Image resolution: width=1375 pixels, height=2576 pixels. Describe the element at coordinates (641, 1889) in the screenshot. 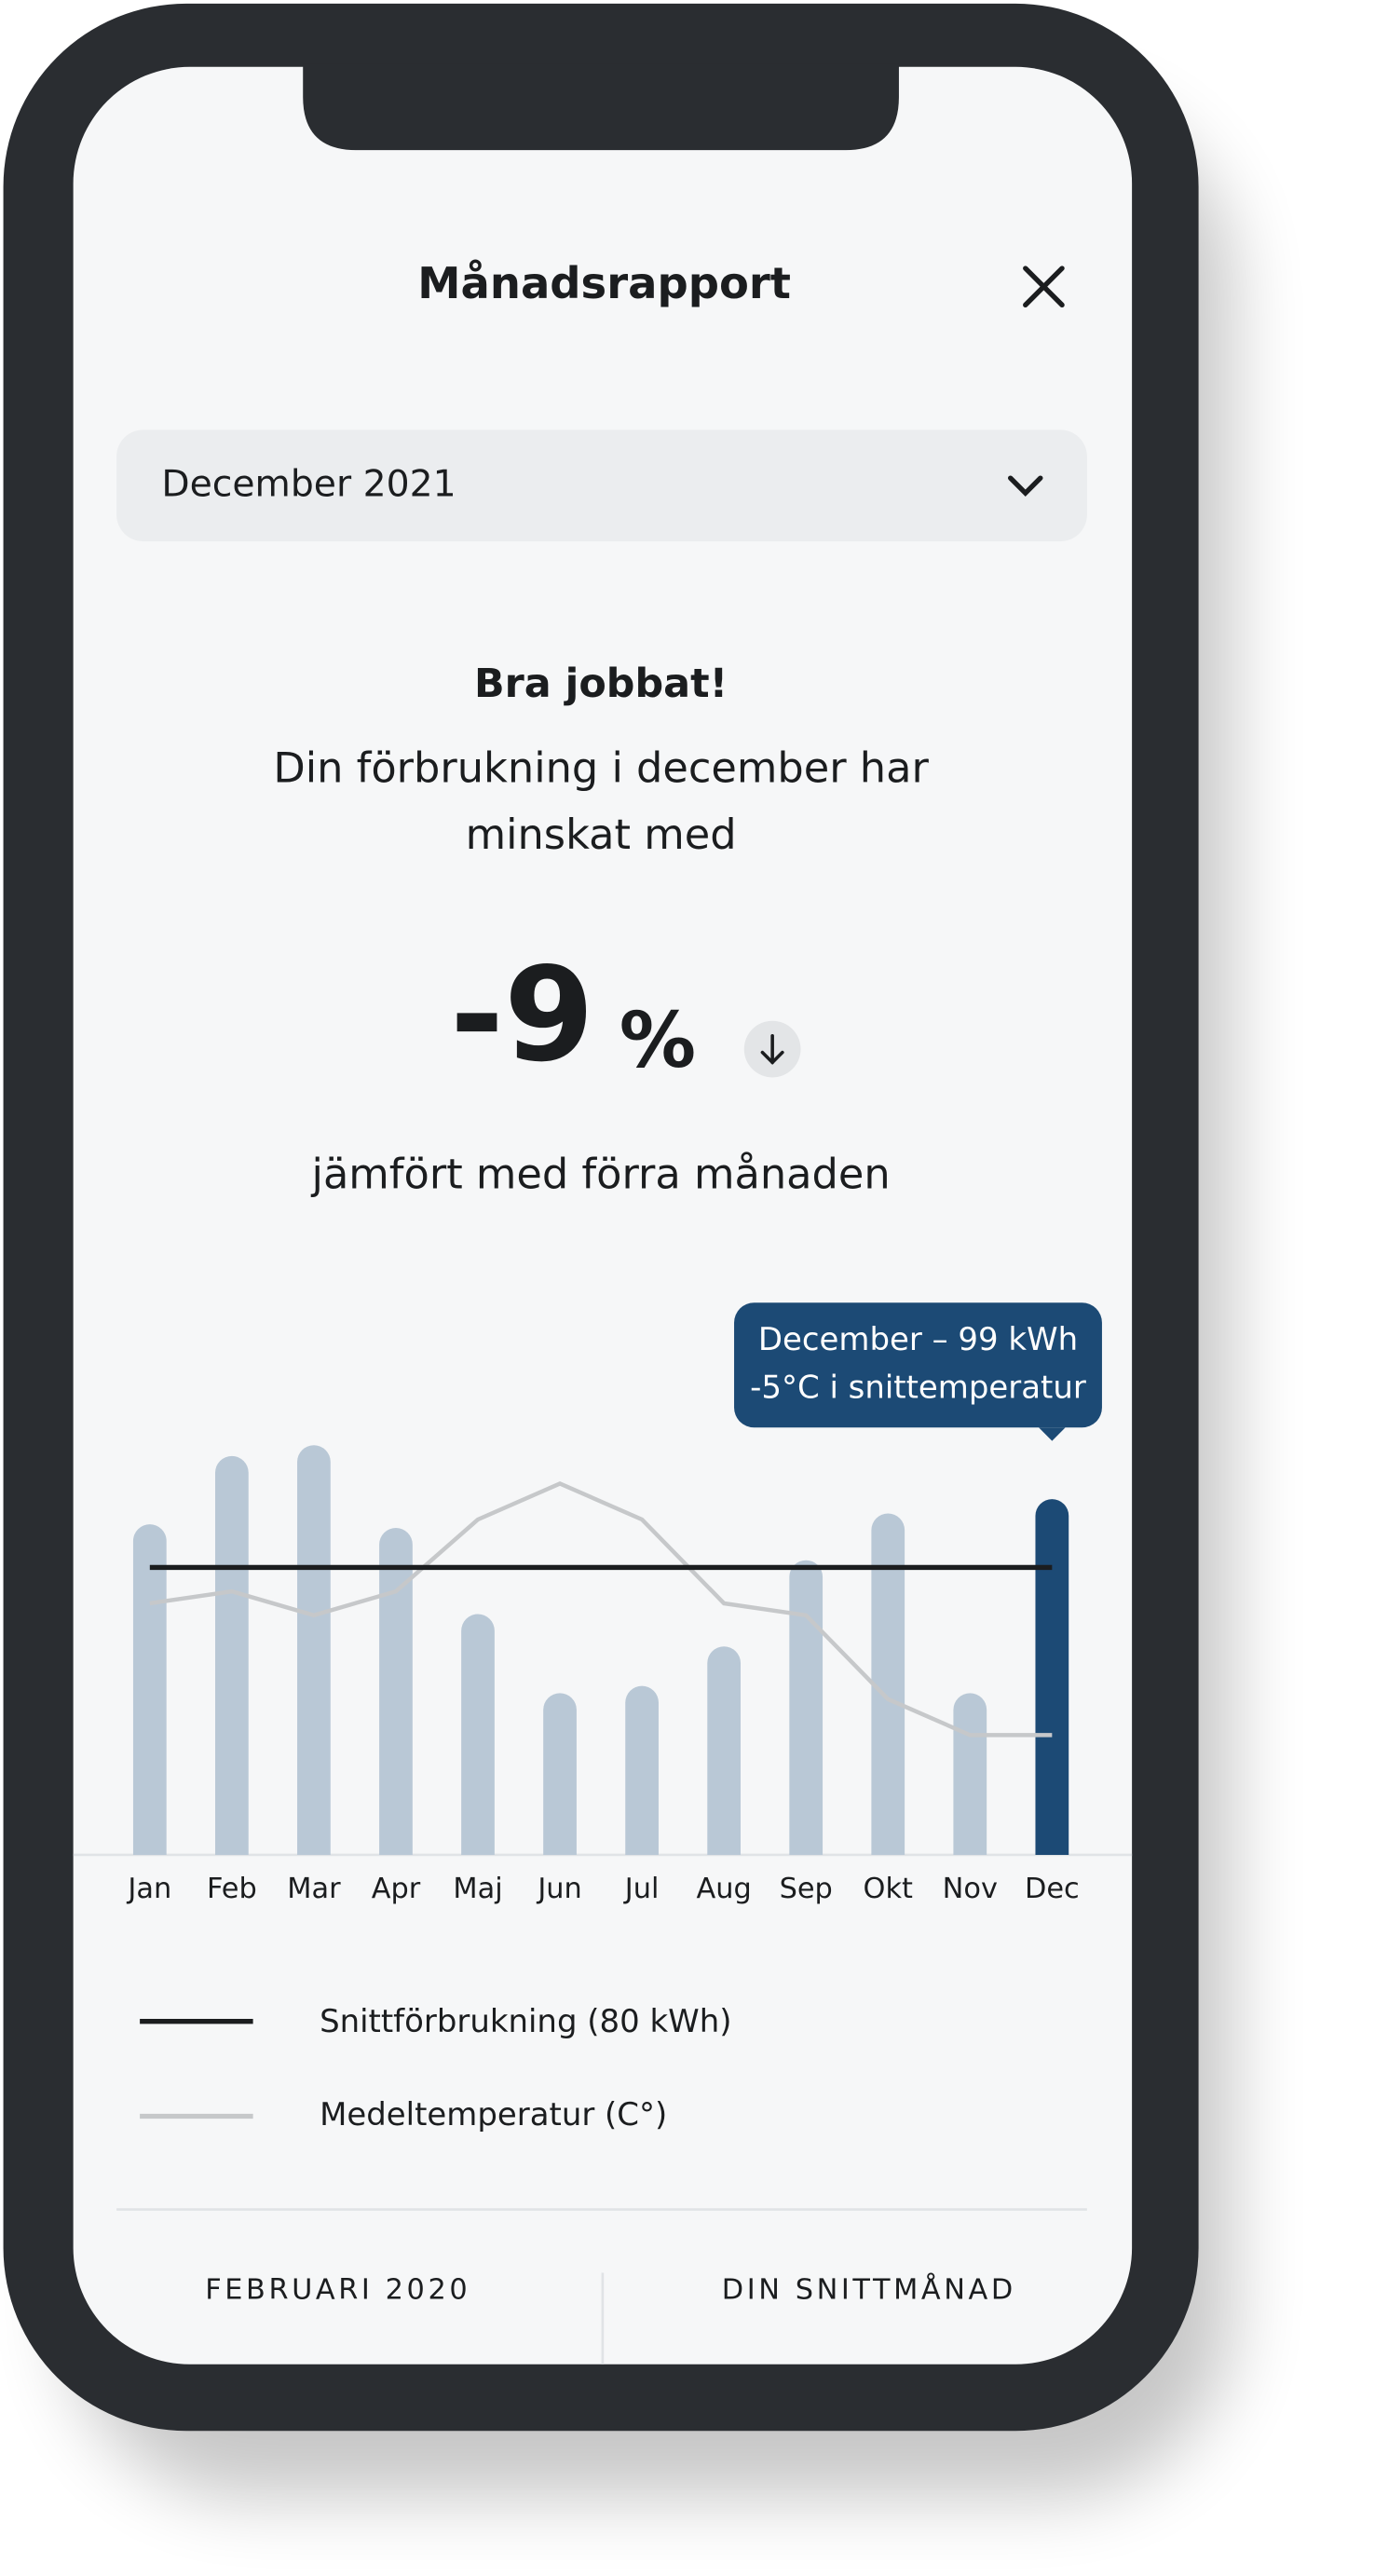

I see `x-tick-label: Jul` at that location.